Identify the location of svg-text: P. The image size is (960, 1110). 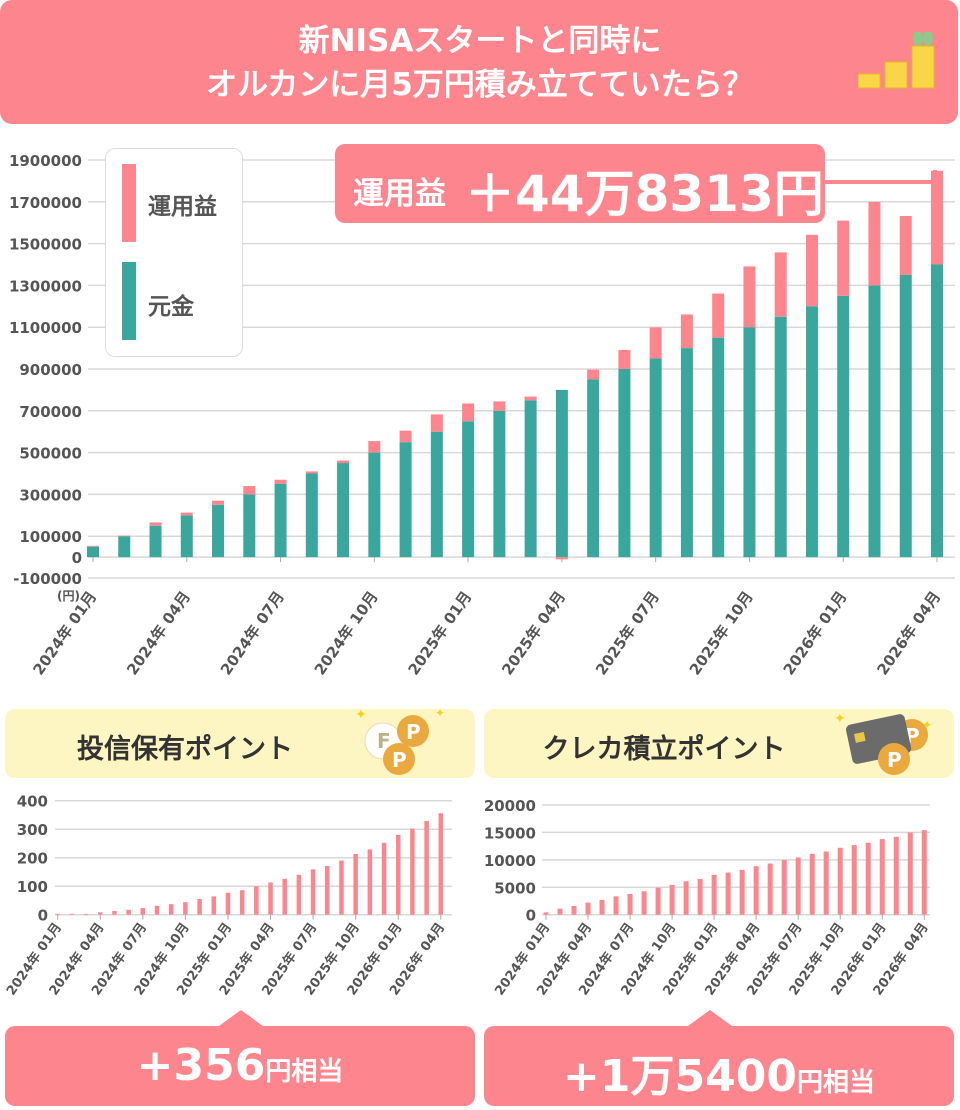
(413, 732).